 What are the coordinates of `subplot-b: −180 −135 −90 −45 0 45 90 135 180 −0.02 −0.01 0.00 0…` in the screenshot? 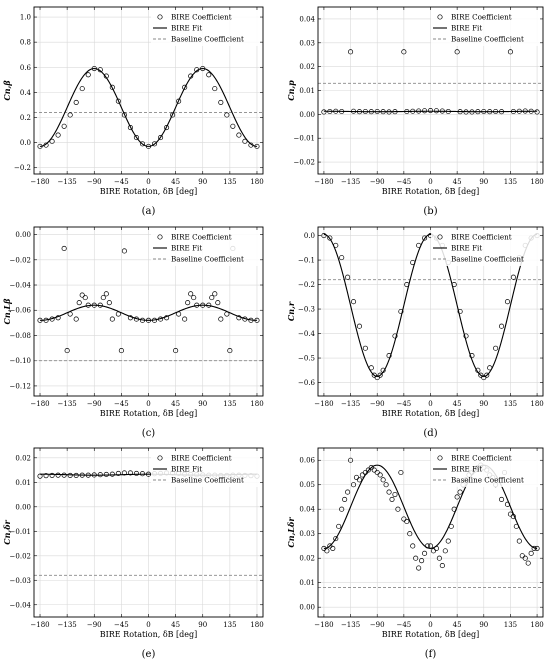 It's located at (415, 111).